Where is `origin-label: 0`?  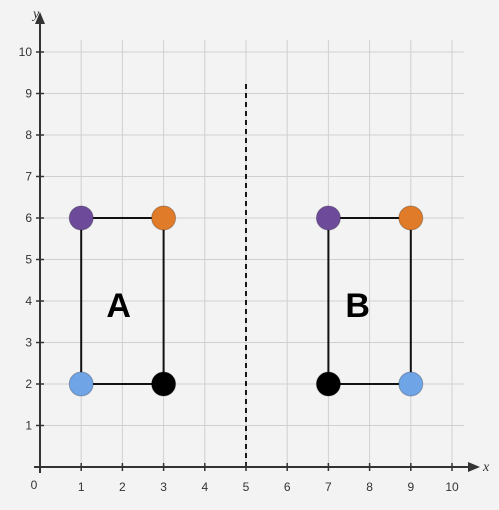 origin-label: 0 is located at coordinates (34, 485).